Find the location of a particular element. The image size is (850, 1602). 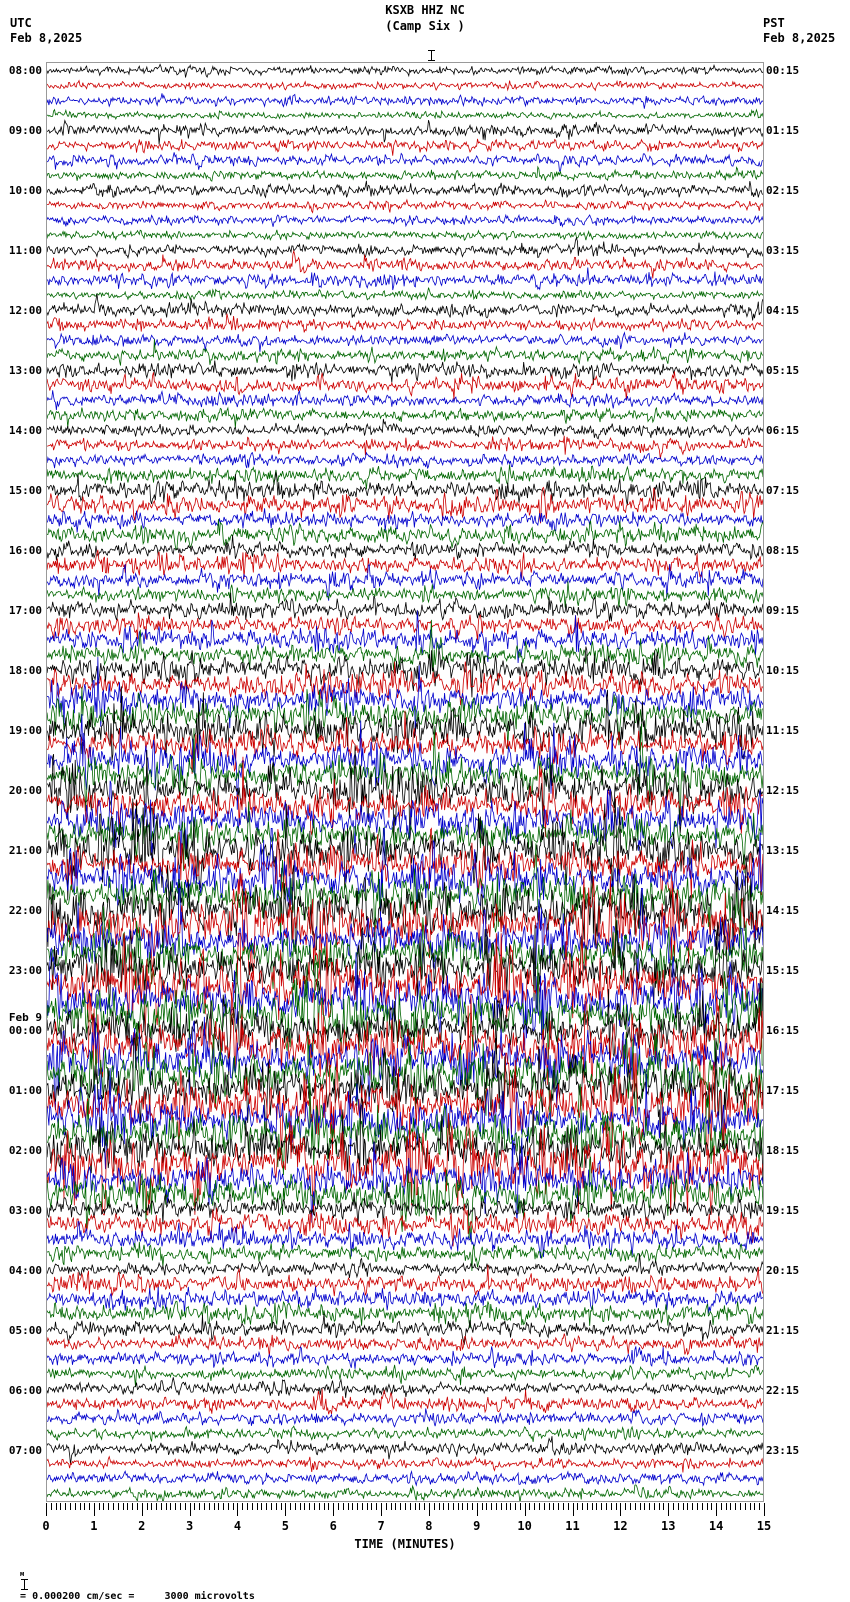

utc-hour-label: 10:00 is located at coordinates (25, 190).